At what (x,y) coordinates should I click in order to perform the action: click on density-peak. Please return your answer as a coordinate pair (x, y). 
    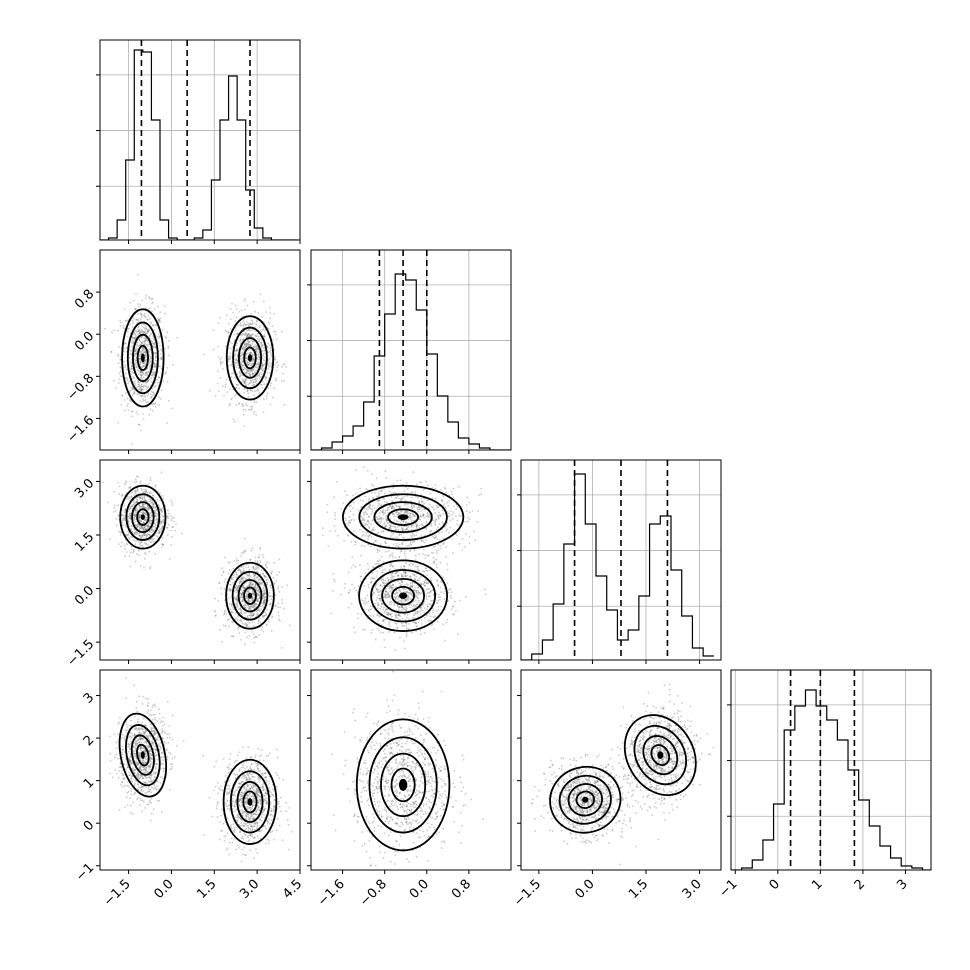
    Looking at the image, I should click on (142, 517).